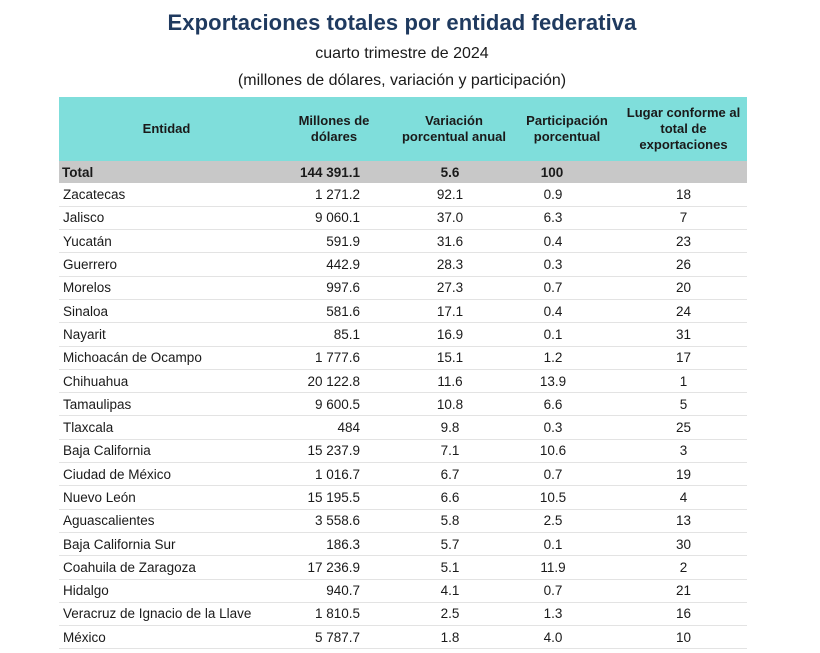 This screenshot has height=653, width=820. Describe the element at coordinates (553, 637) in the screenshot. I see `participacion-cell: 4.0` at that location.